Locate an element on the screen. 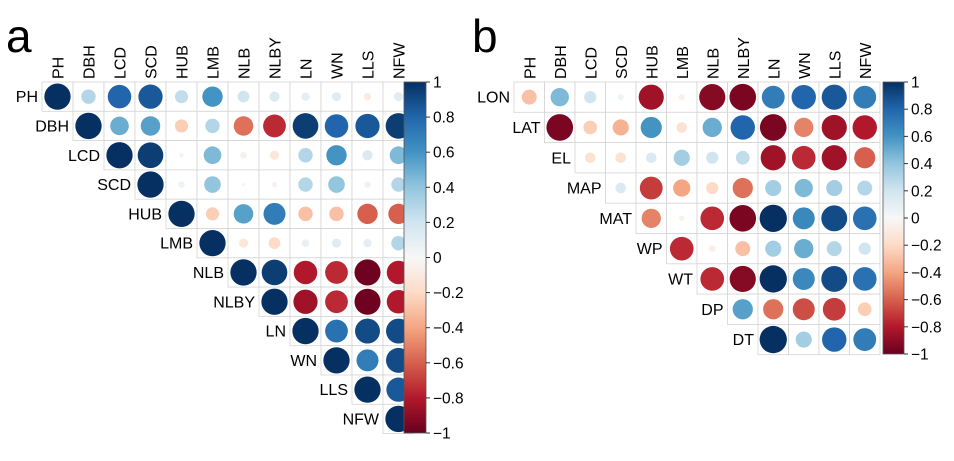 This screenshot has height=461, width=954. row-label-wn: WN is located at coordinates (303, 361).